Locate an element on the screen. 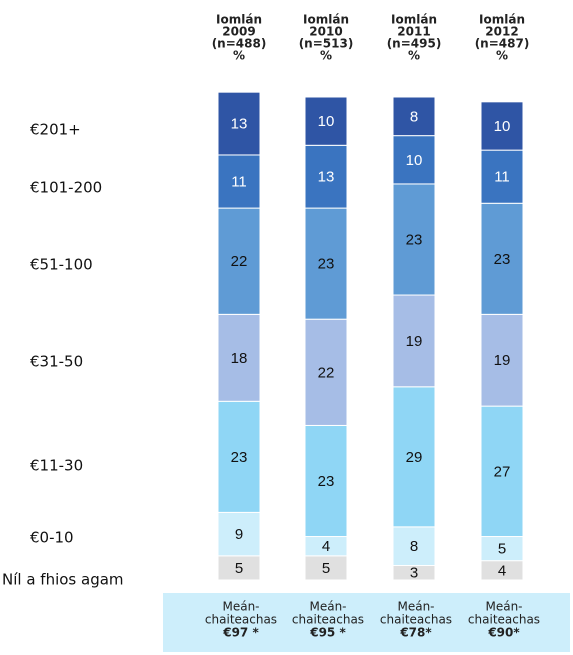 This screenshot has width=573, height=655. column-header: (n=488) is located at coordinates (239, 44).